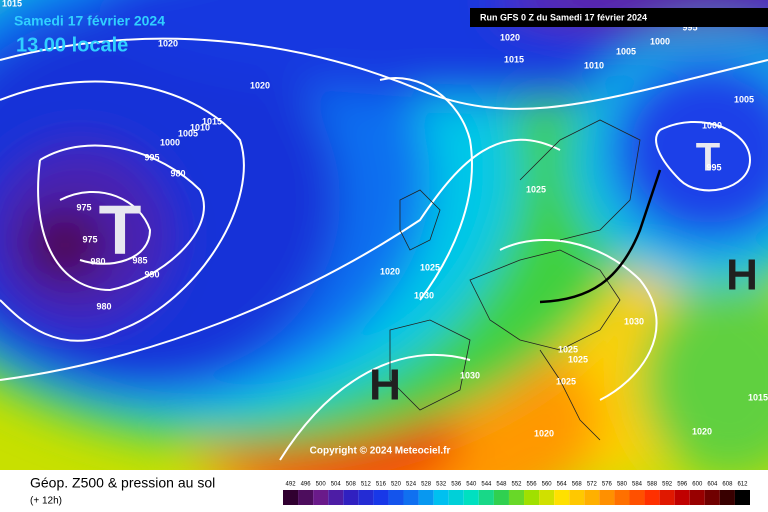  What do you see at coordinates (486, 485) in the screenshot?
I see `scale-label: 544` at bounding box center [486, 485].